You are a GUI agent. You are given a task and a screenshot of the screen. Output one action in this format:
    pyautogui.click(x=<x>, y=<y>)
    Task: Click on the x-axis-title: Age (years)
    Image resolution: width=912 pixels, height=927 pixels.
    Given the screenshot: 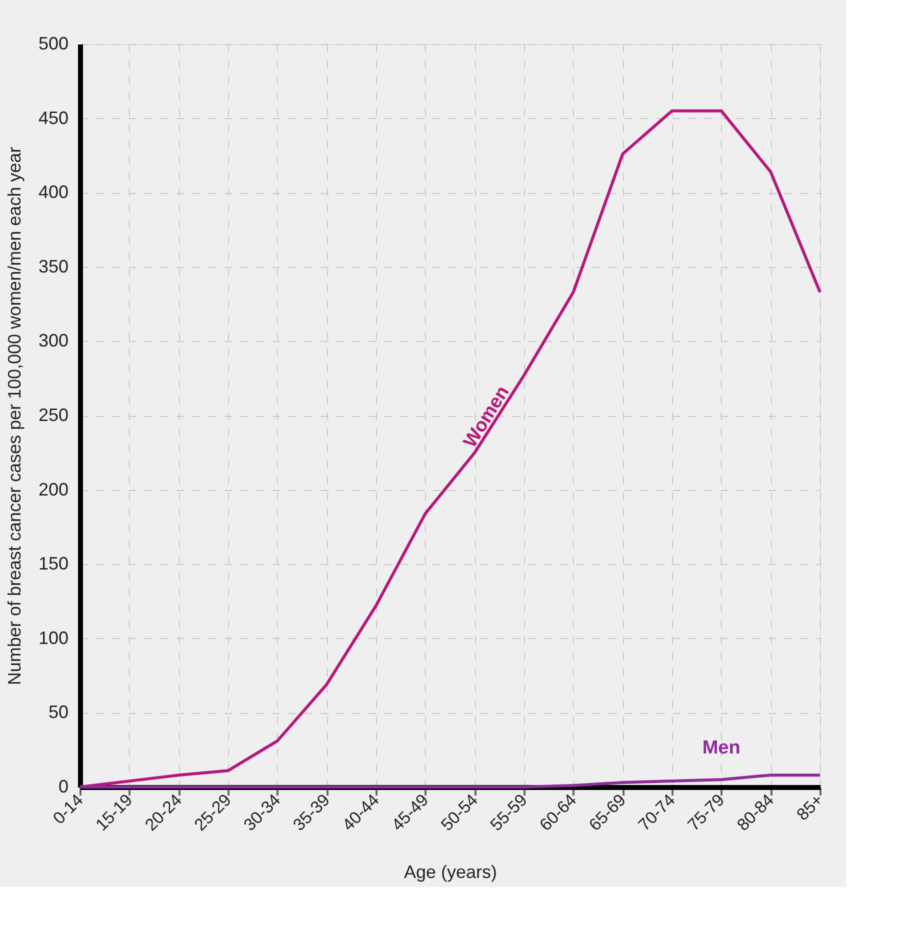 What is the action you would take?
    pyautogui.click(x=451, y=872)
    